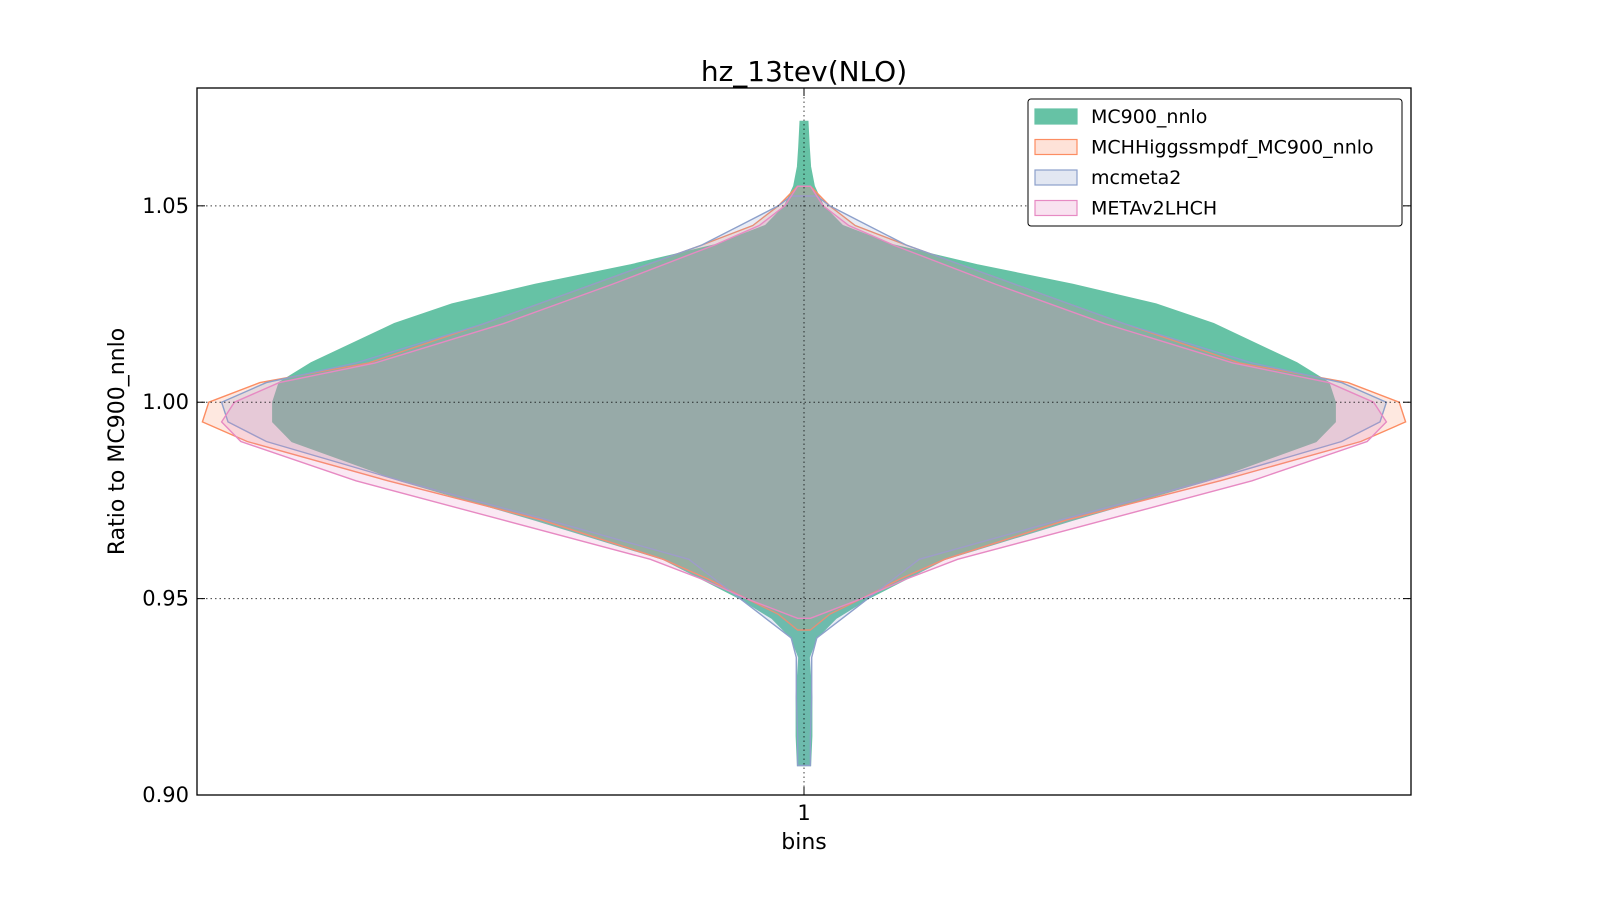 Image resolution: width=1600 pixels, height=900 pixels. Describe the element at coordinates (1149, 117) in the screenshot. I see `legend-label: MC900_nnlo` at that location.